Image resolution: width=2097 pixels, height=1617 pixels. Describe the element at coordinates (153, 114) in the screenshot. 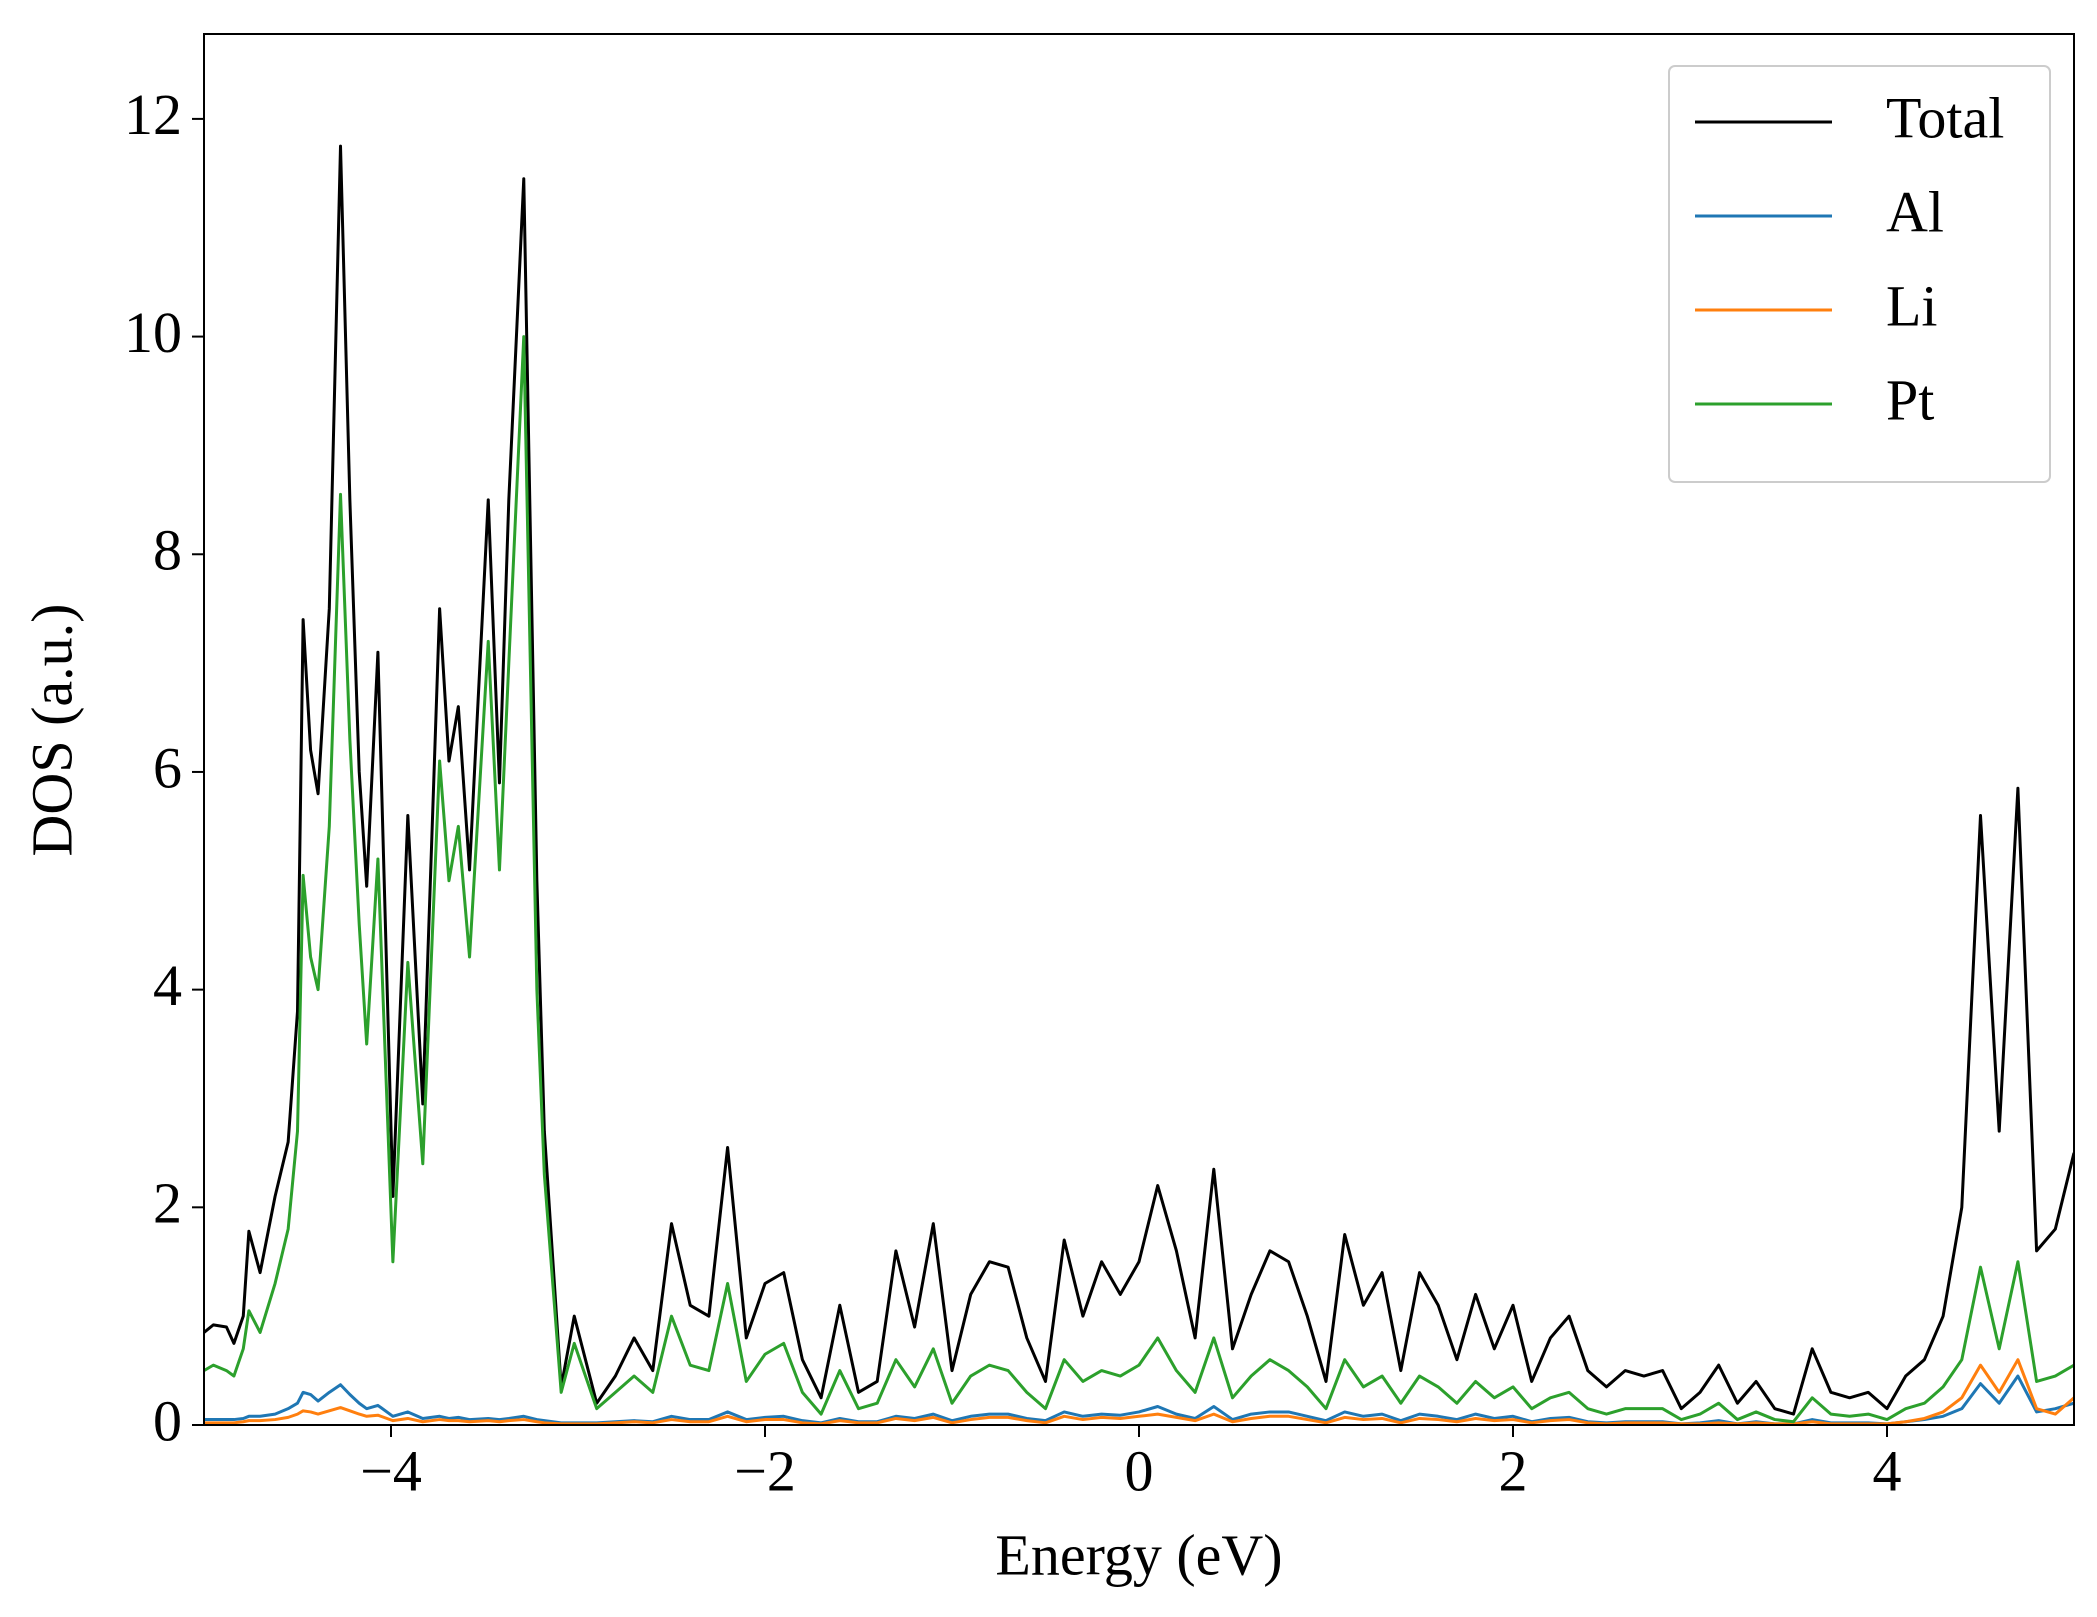

I see `y-tick-label: 12` at that location.